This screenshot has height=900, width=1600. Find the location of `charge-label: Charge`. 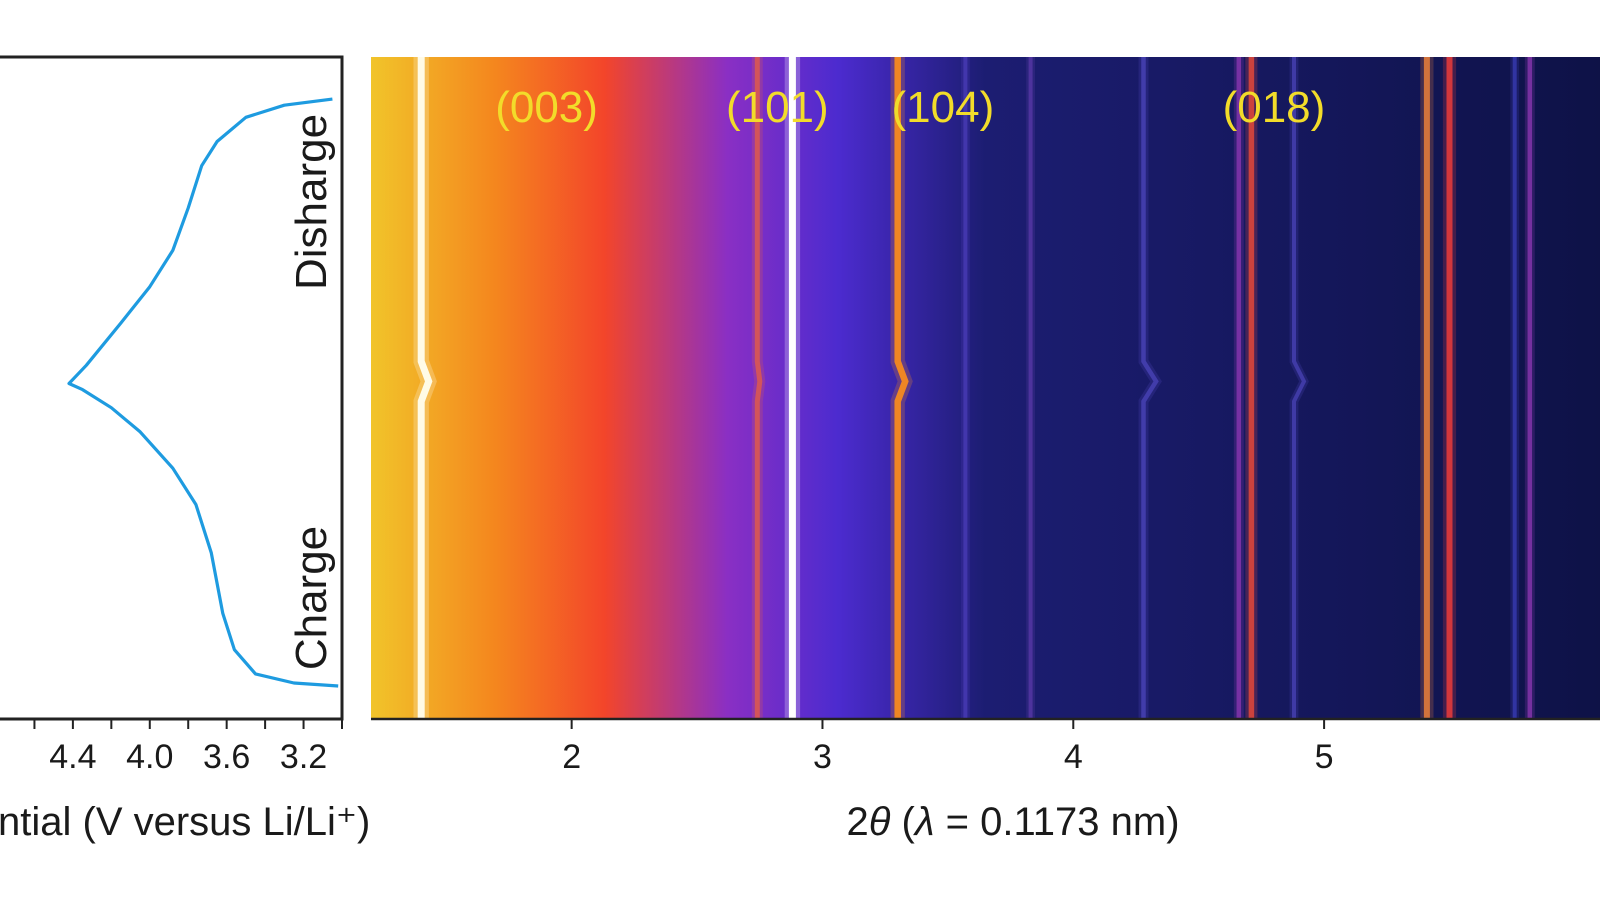

charge-label: Charge is located at coordinates (311, 598).